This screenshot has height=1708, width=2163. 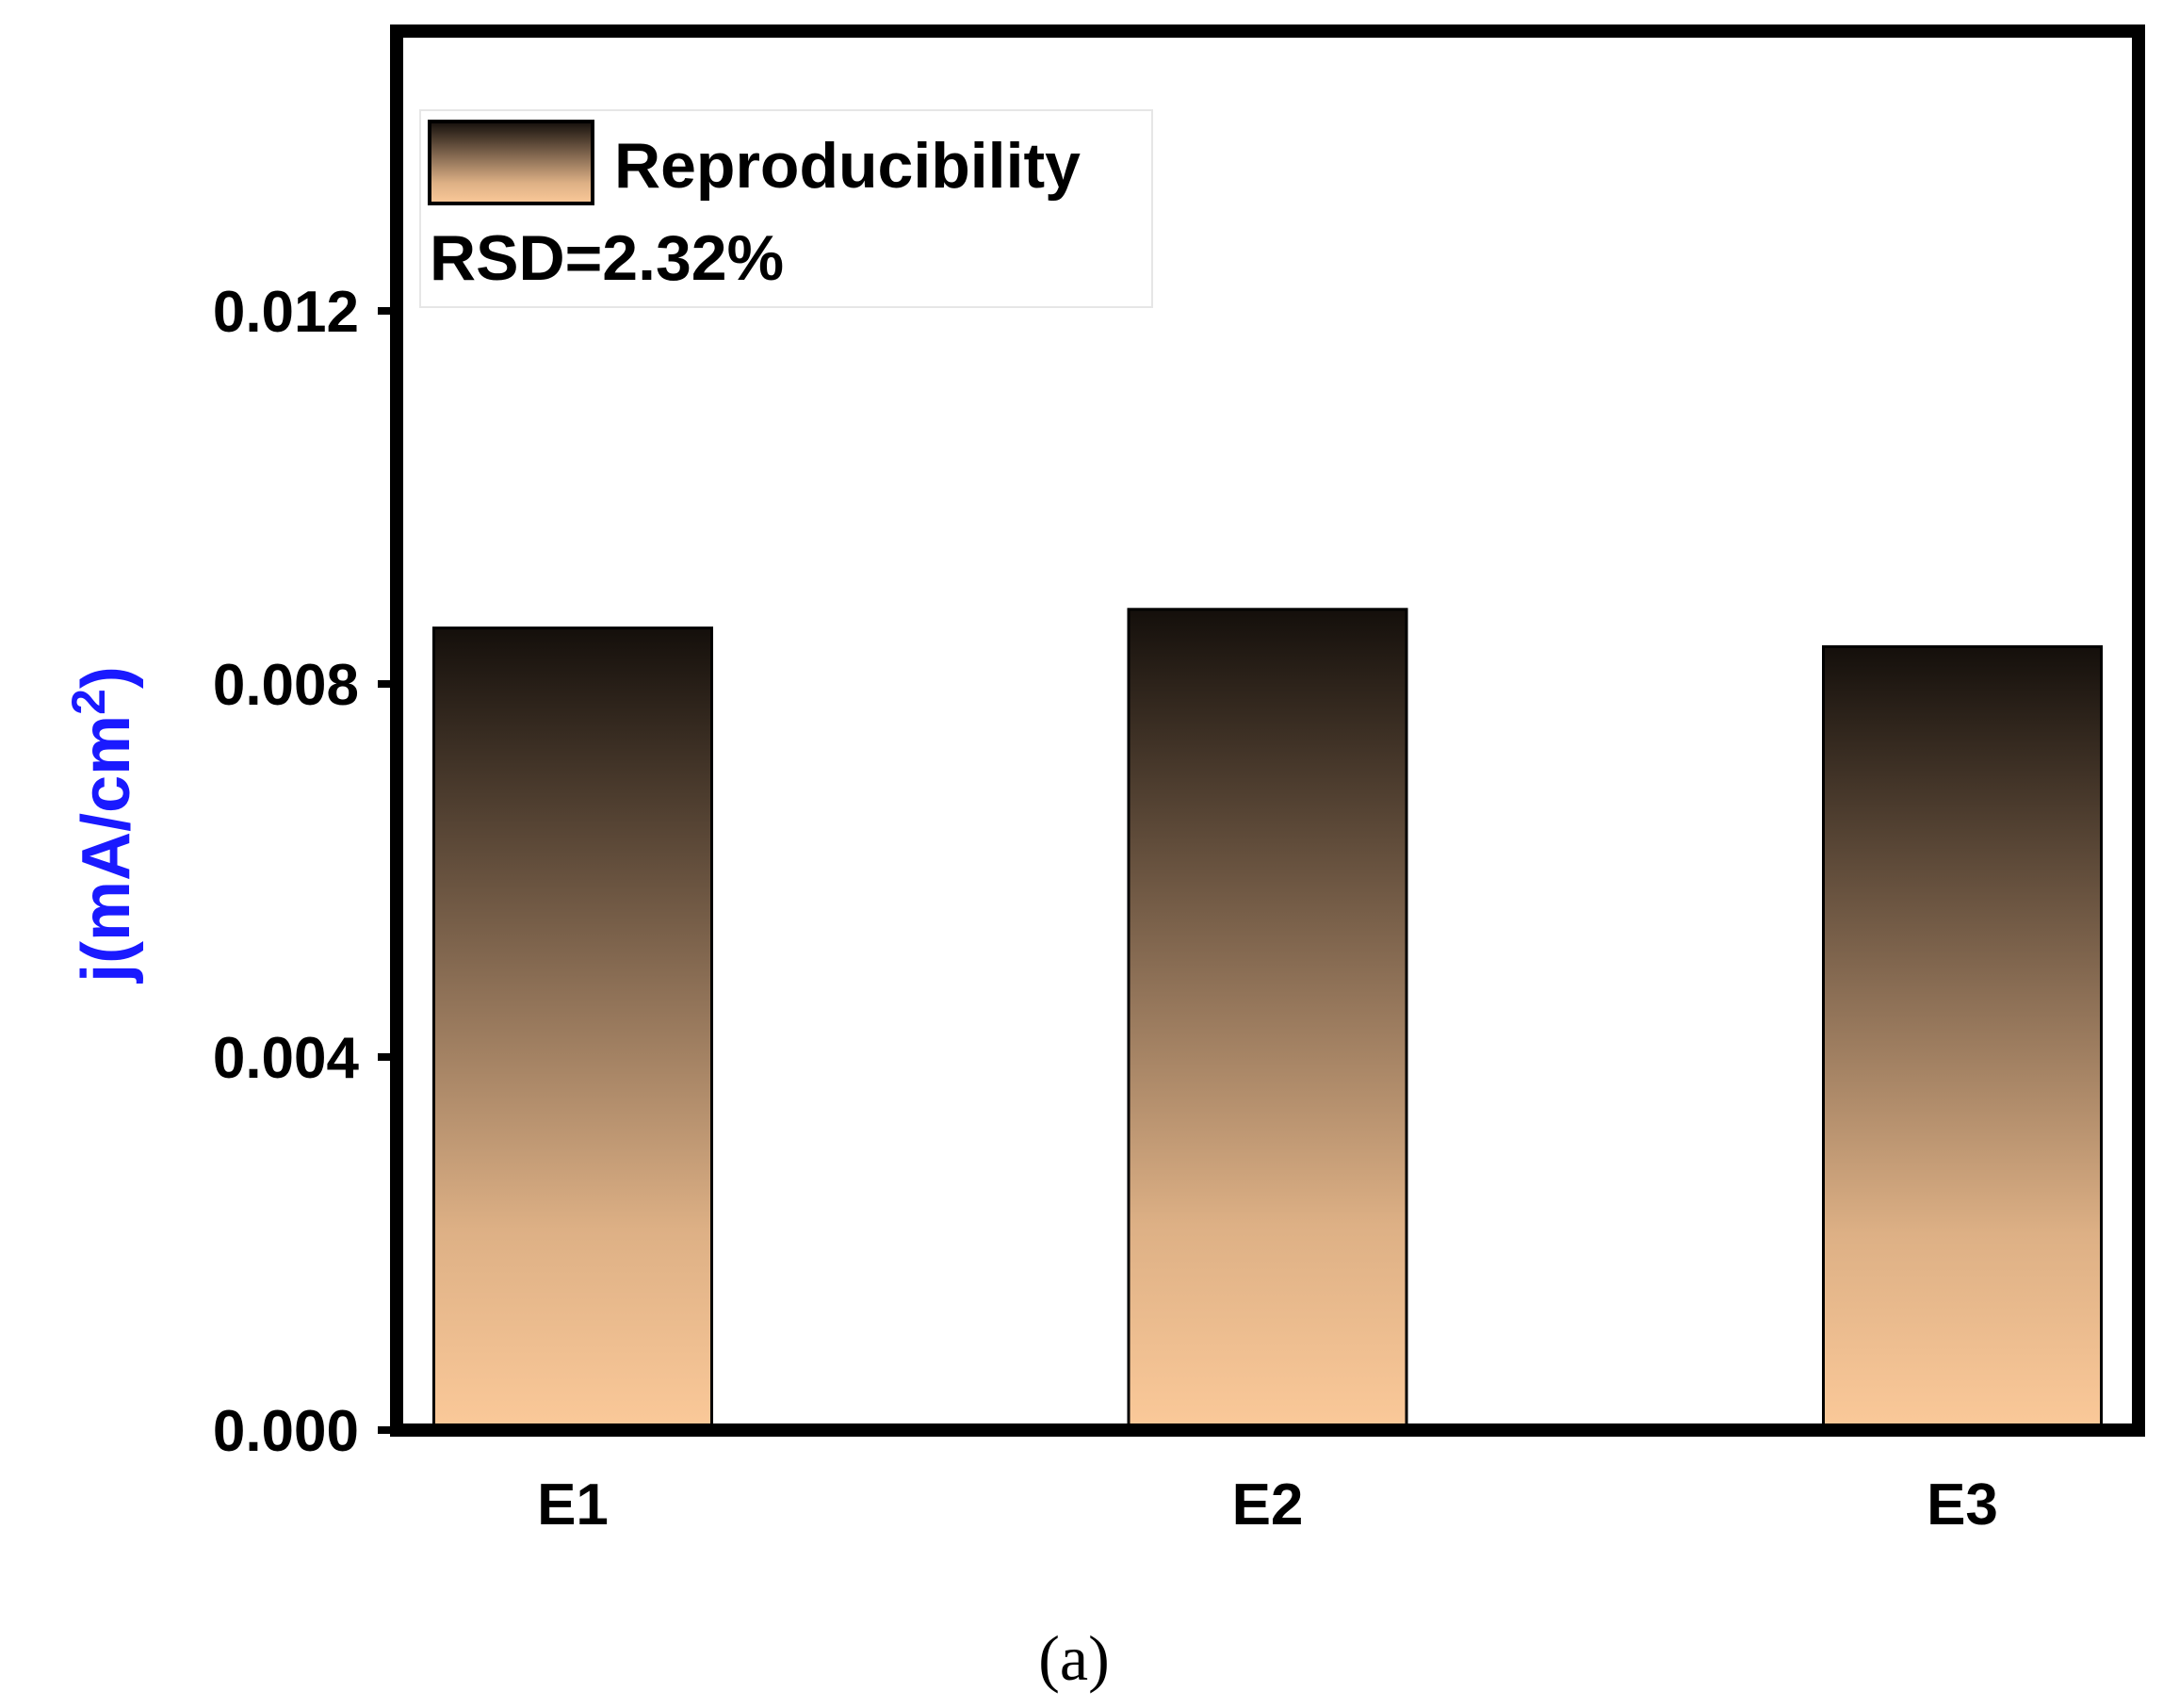 I want to click on legend: Reproducibility RSD=2.32%, so click(x=786, y=208).